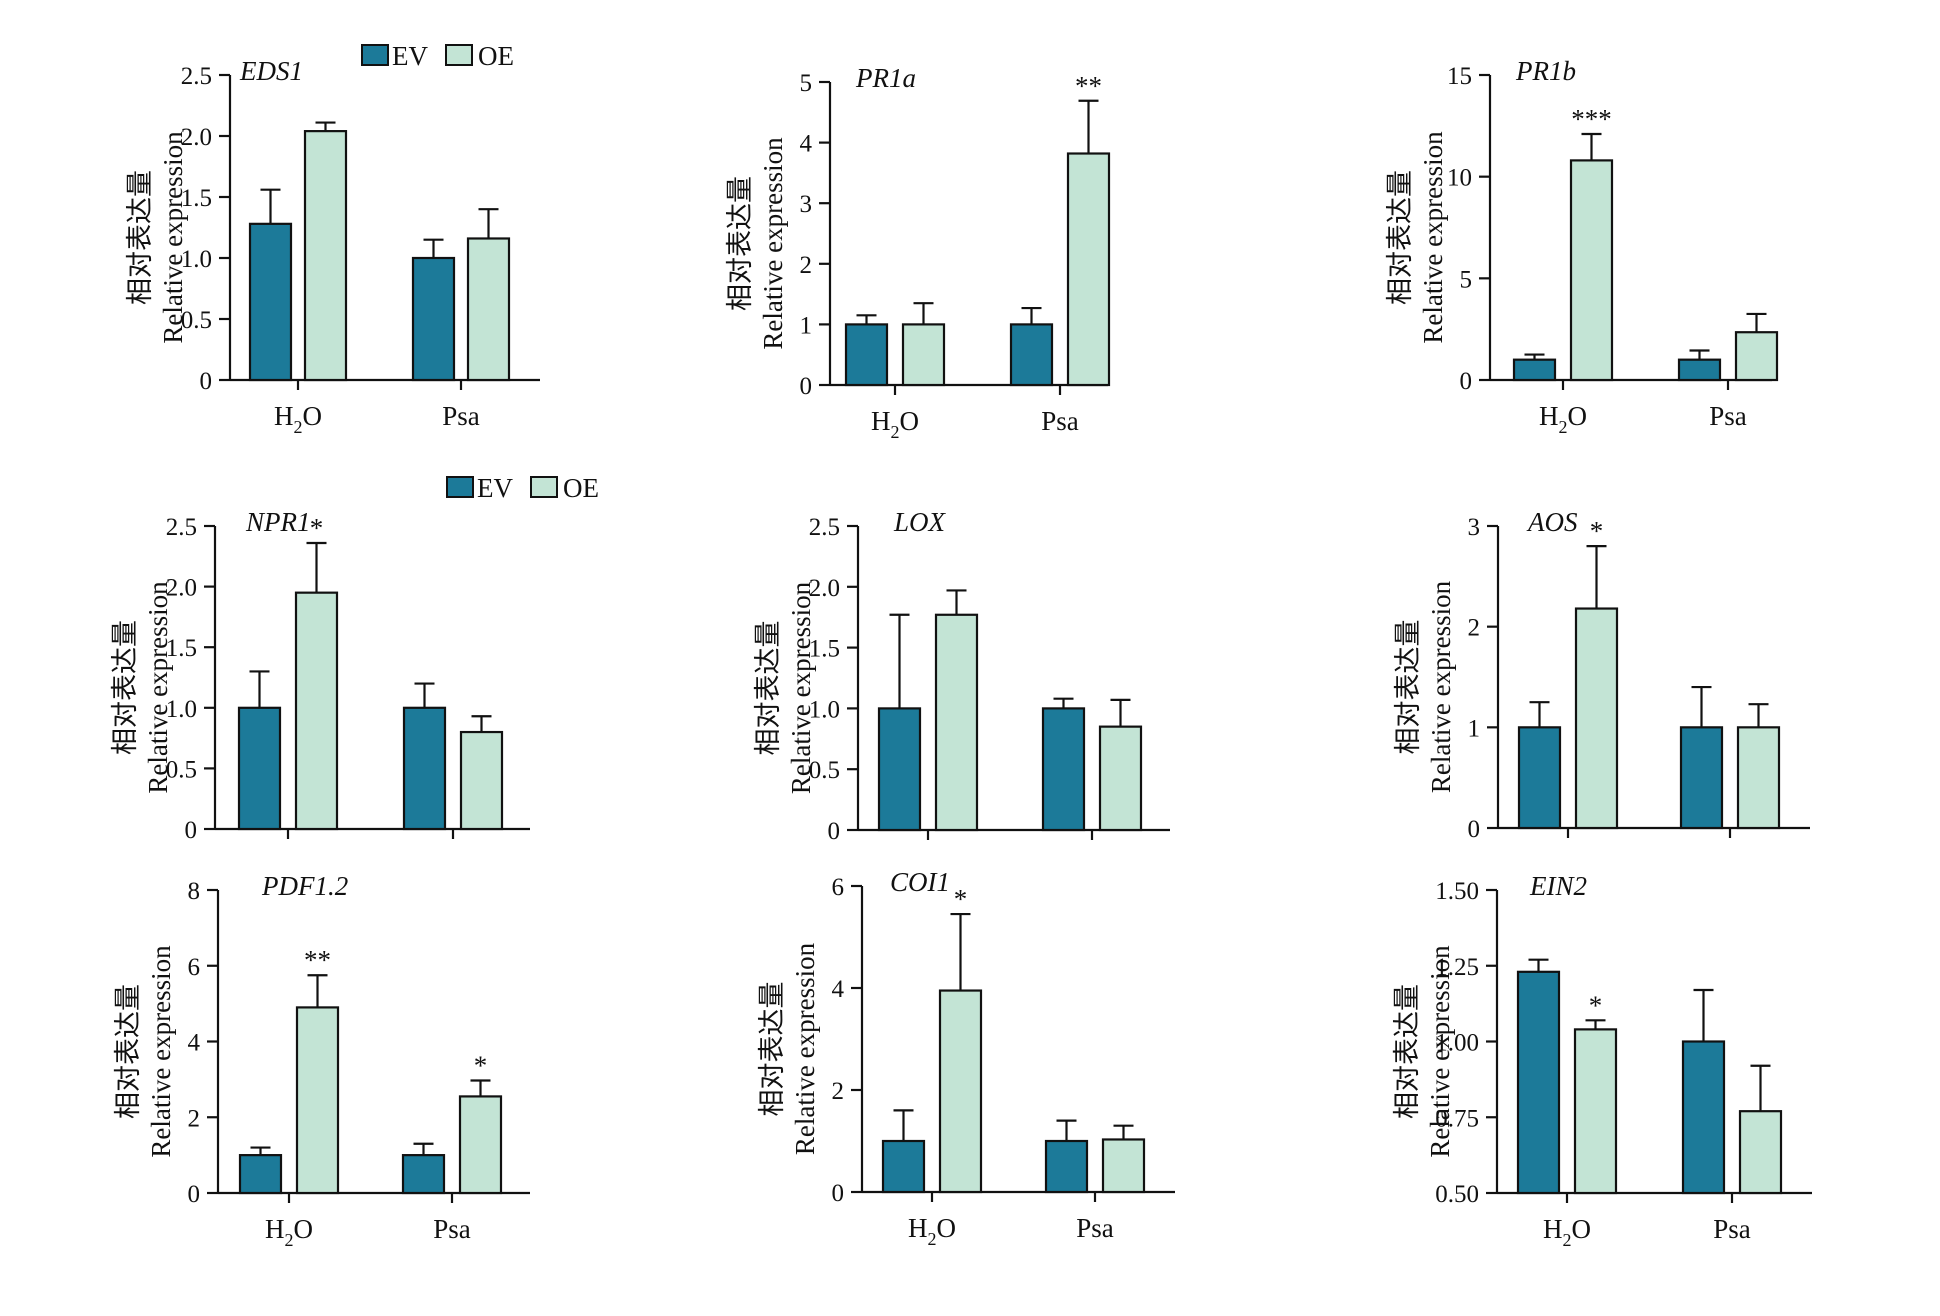 This screenshot has height=1316, width=1940. What do you see at coordinates (1558, 886) in the screenshot?
I see `gene-title: EIN2` at bounding box center [1558, 886].